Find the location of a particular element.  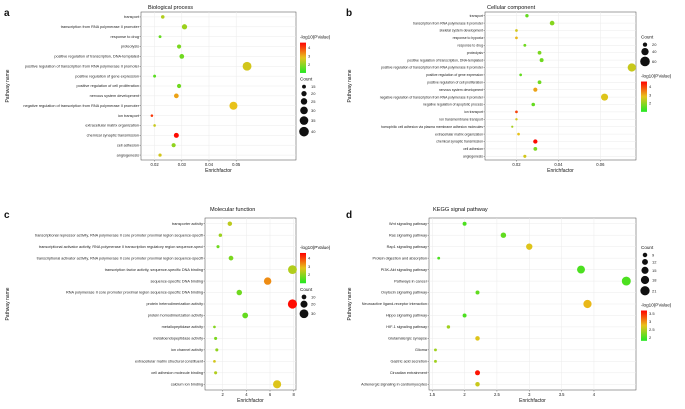

pvalue-legend-label: 4 is located at coordinates (650, 86).